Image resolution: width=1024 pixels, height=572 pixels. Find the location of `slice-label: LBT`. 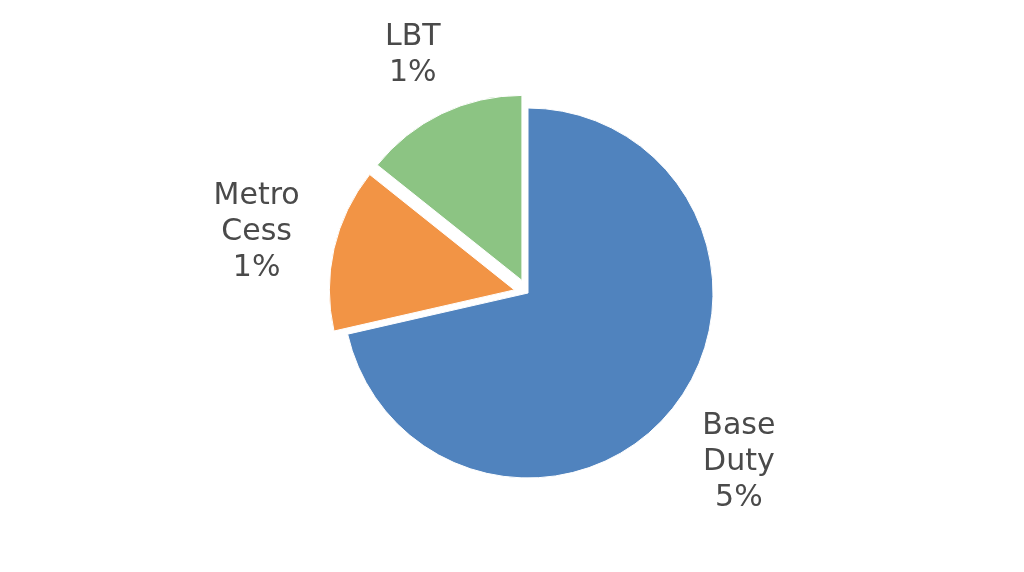

slice-label: LBT is located at coordinates (413, 34).